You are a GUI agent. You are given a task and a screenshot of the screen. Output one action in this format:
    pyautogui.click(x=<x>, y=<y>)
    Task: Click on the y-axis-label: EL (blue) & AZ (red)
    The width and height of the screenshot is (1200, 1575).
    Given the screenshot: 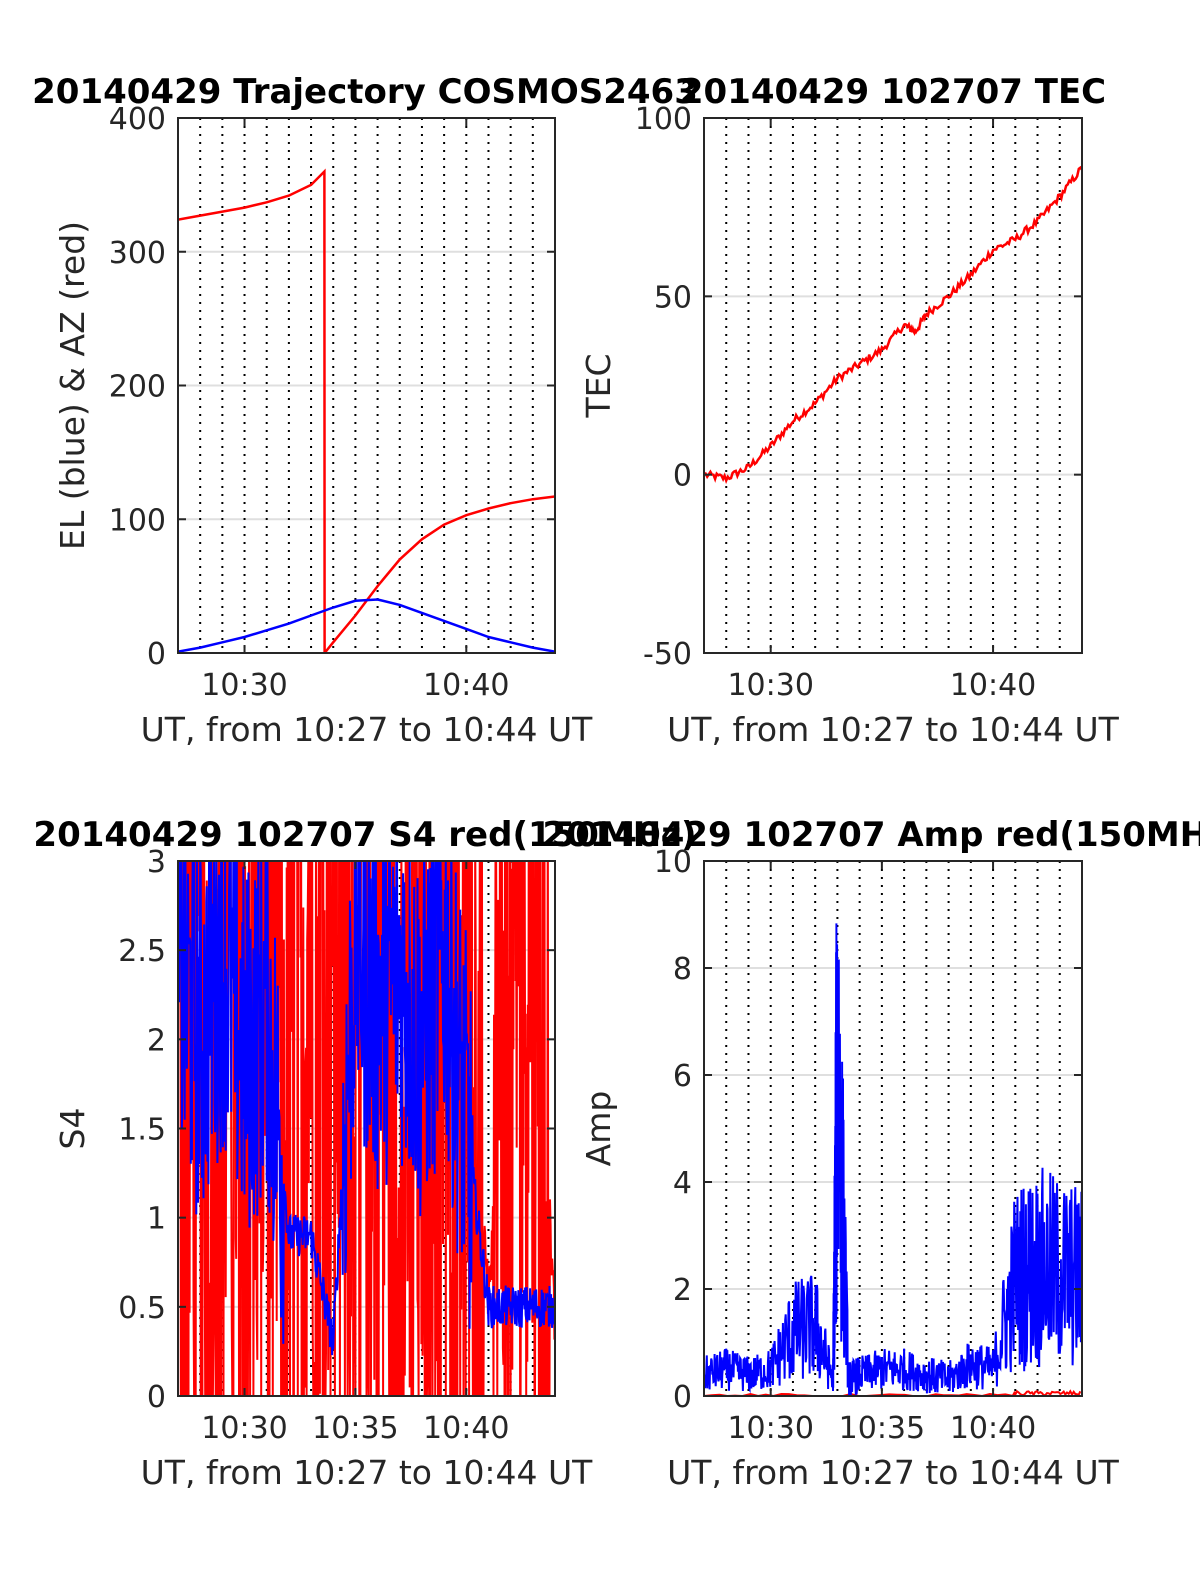 What is the action you would take?
    pyautogui.click(x=72, y=385)
    